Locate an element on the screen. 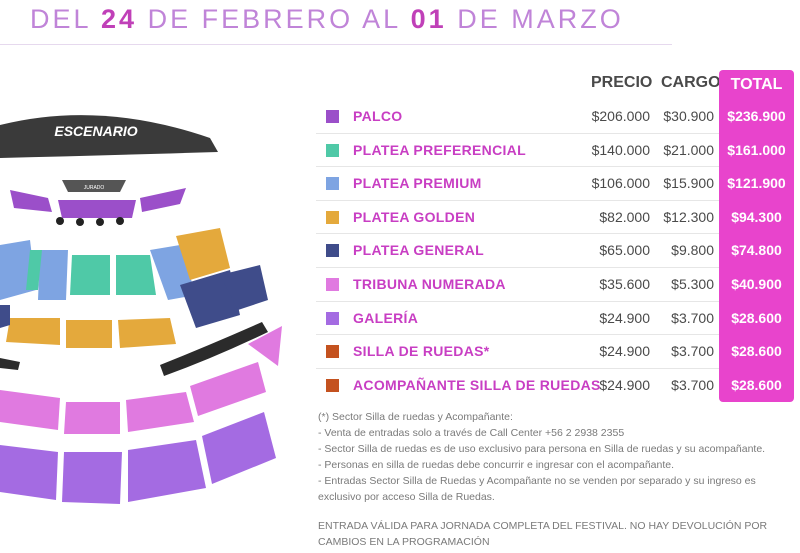 This screenshot has width=800, height=553. header-divider is located at coordinates (336, 44).